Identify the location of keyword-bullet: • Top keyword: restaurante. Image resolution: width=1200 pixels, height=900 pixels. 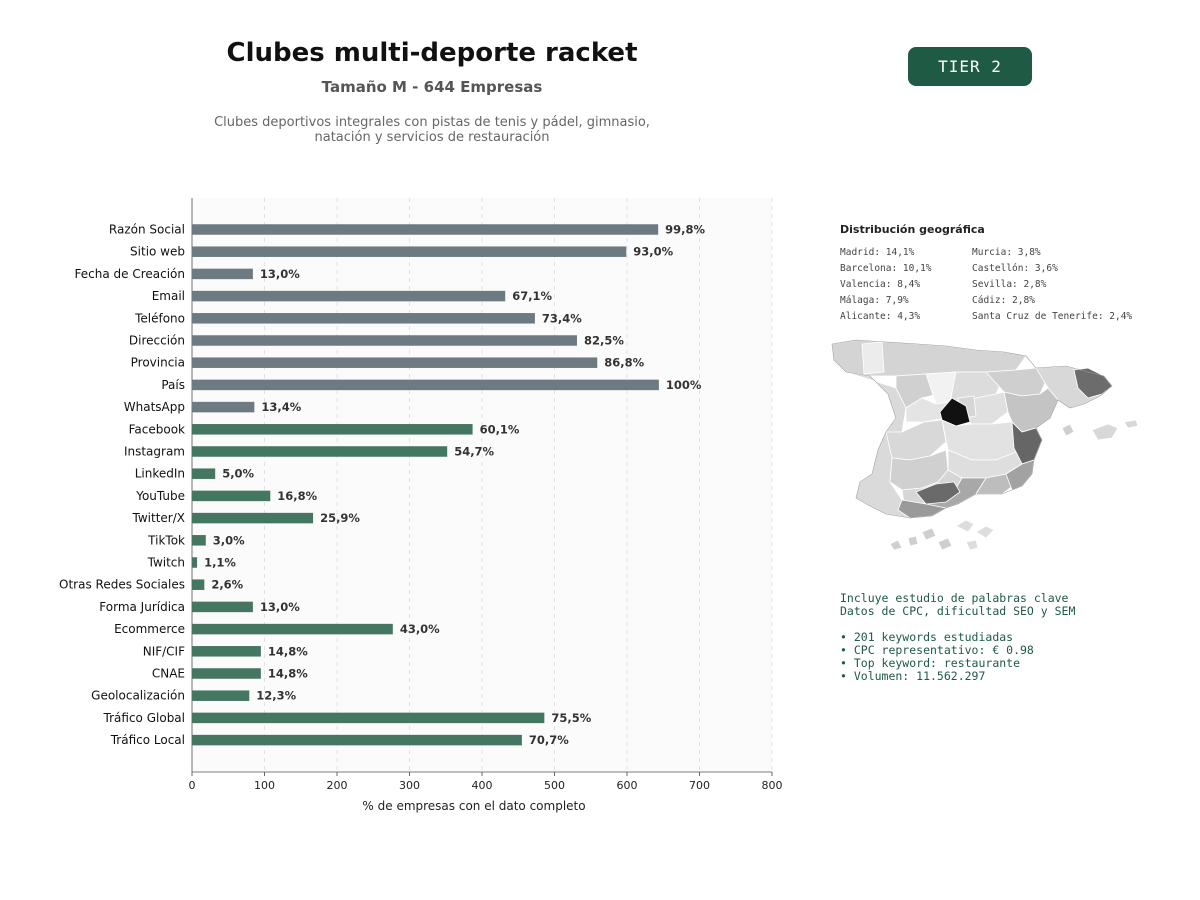
(930, 663).